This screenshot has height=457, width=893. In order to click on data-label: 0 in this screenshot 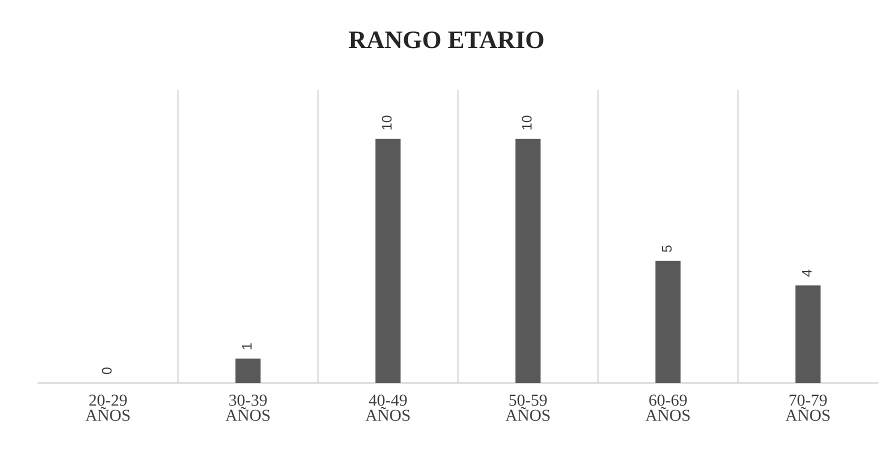, I will do `click(107, 370)`.